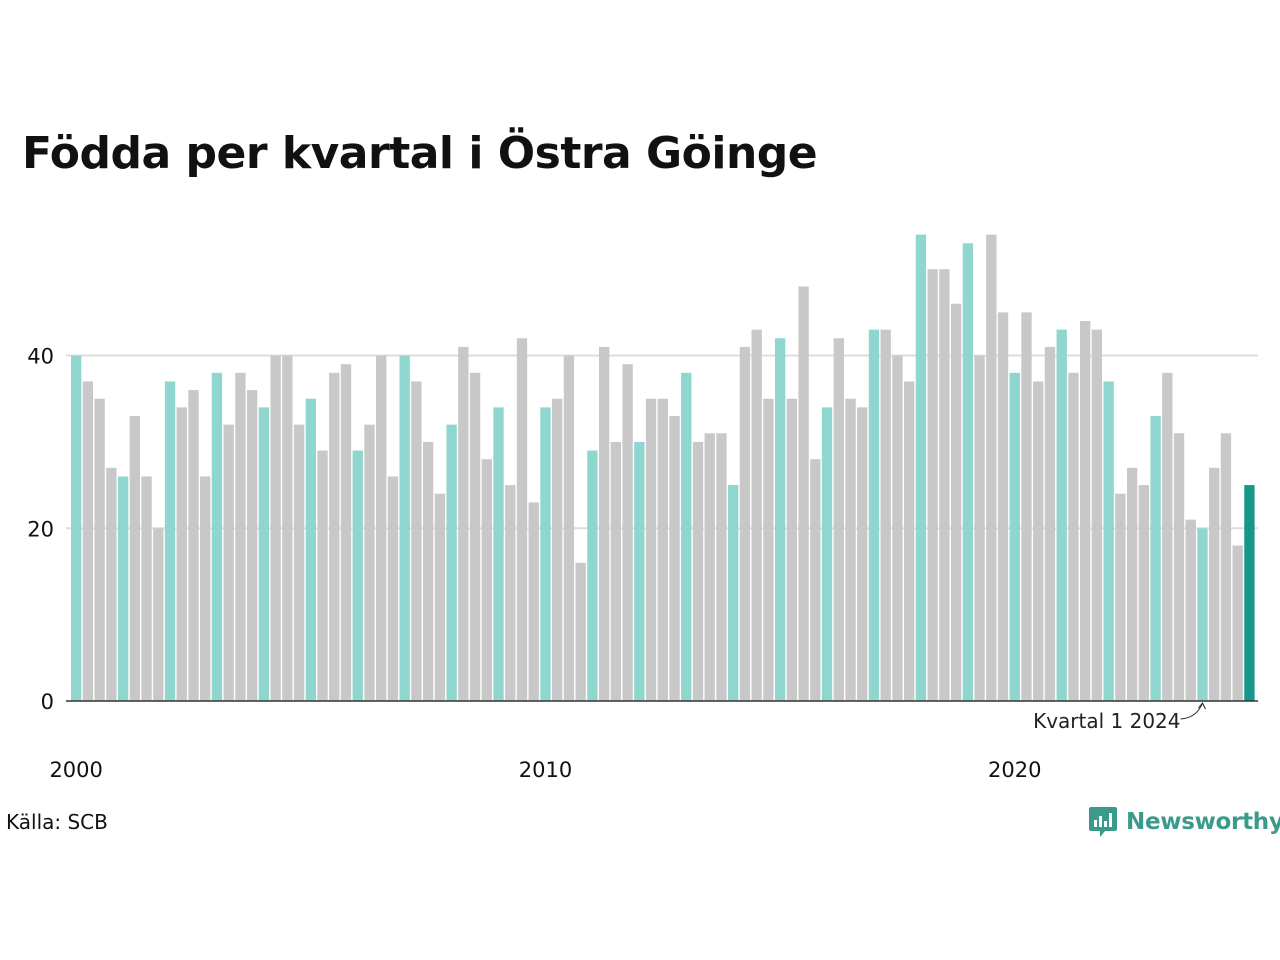  Describe the element at coordinates (745, 523) in the screenshot. I see `bar: 2014 Q2: 41` at that location.